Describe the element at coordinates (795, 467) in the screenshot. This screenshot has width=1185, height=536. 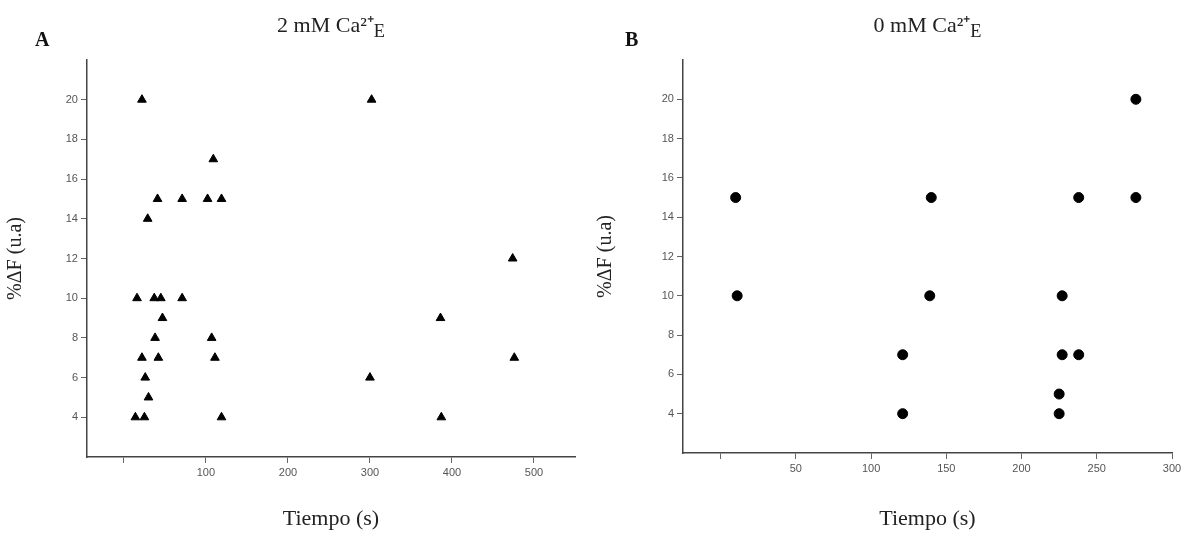
I see `x-tick-label: 50` at that location.